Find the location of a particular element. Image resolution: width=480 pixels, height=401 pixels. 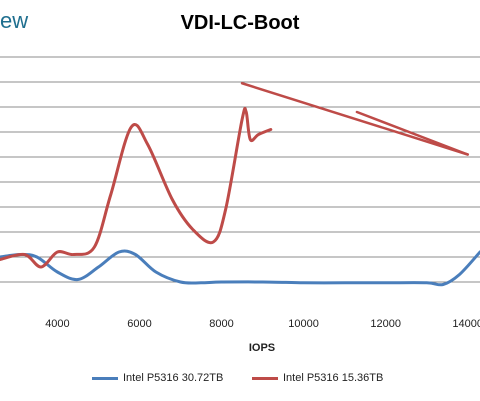

brand-logo-text: ew is located at coordinates (14, 20).